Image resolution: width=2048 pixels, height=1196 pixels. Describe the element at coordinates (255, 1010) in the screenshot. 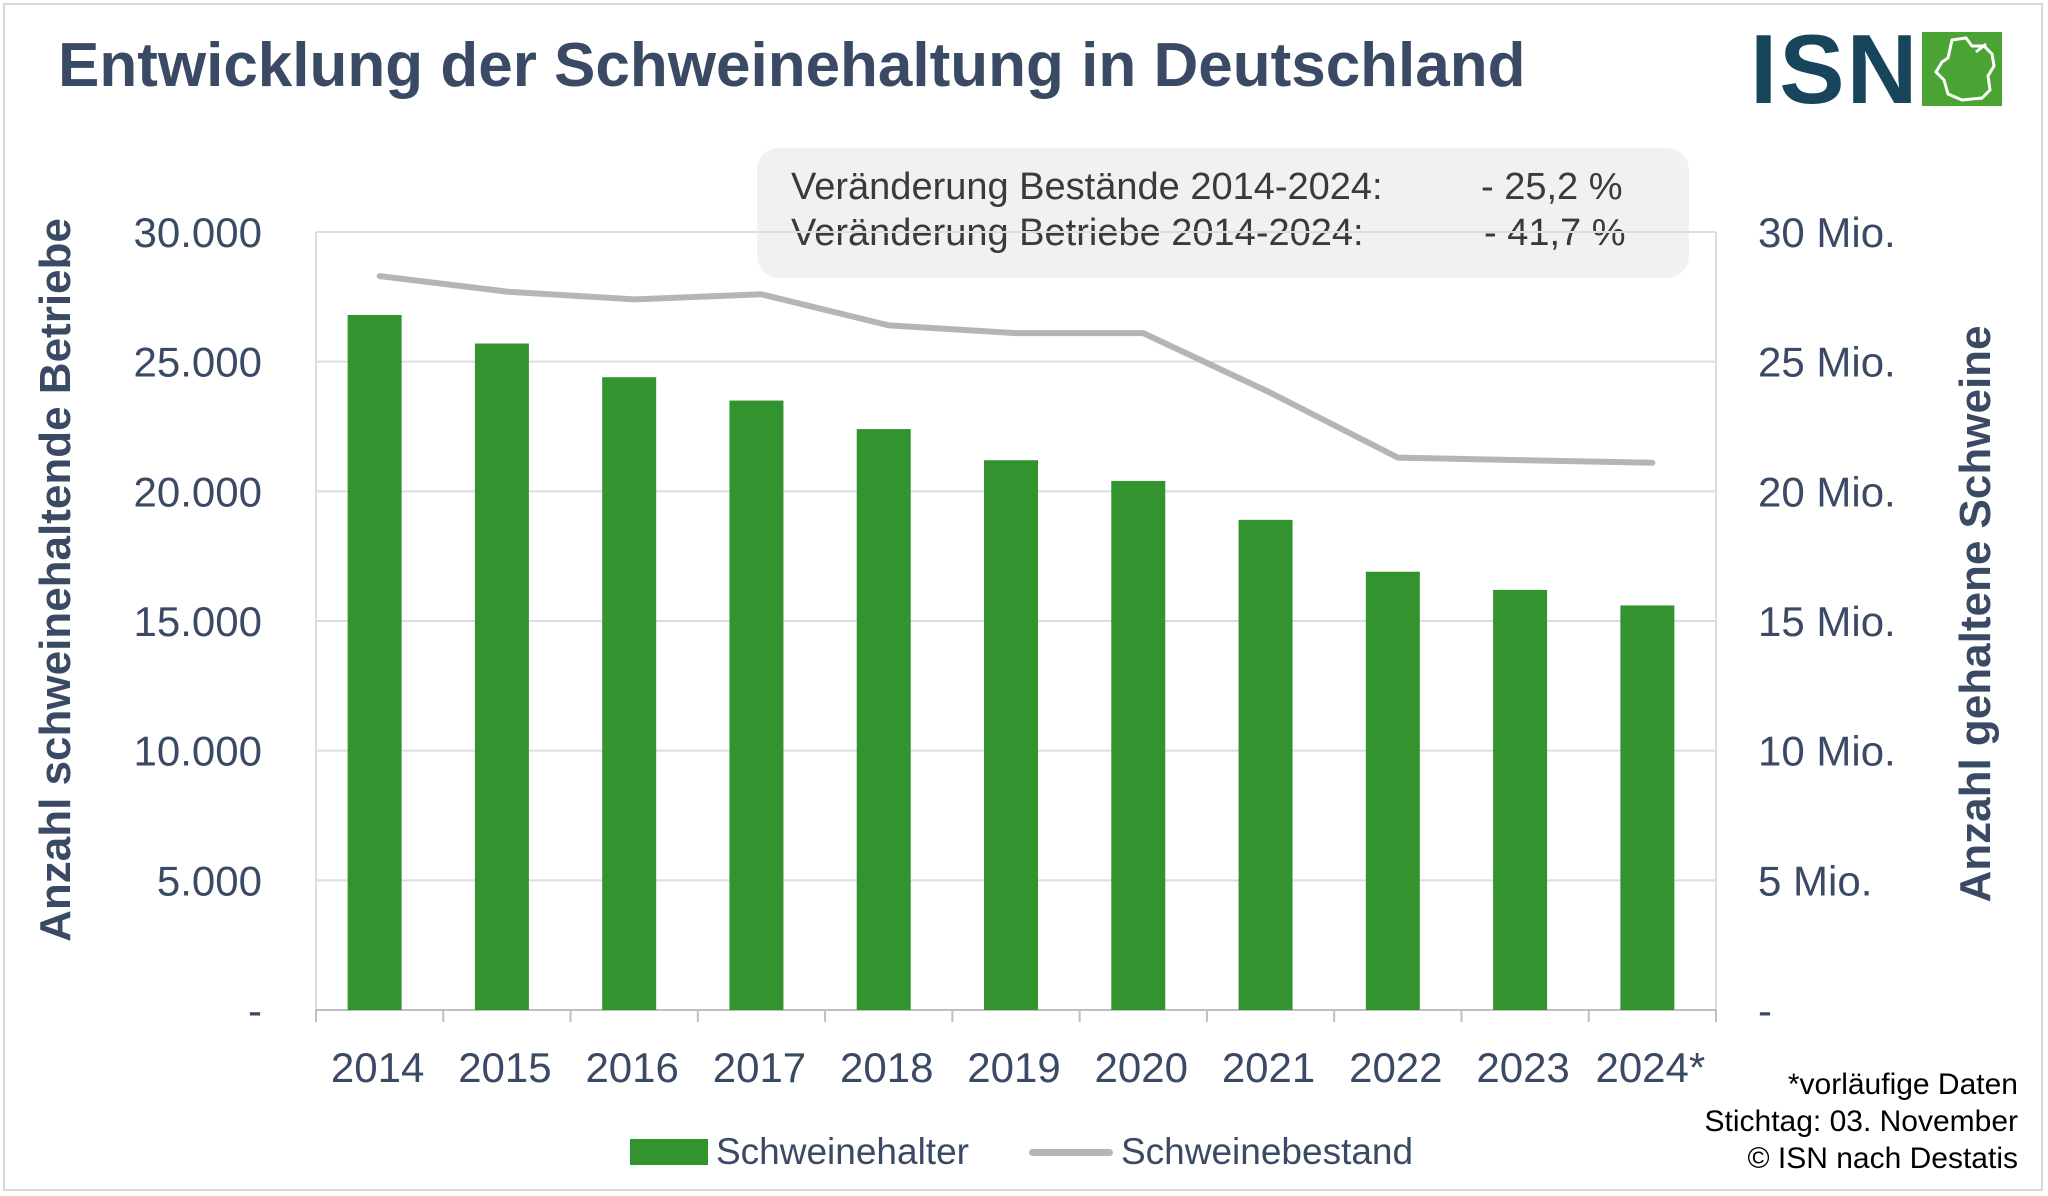

I see `y-left-tick-label: -` at that location.